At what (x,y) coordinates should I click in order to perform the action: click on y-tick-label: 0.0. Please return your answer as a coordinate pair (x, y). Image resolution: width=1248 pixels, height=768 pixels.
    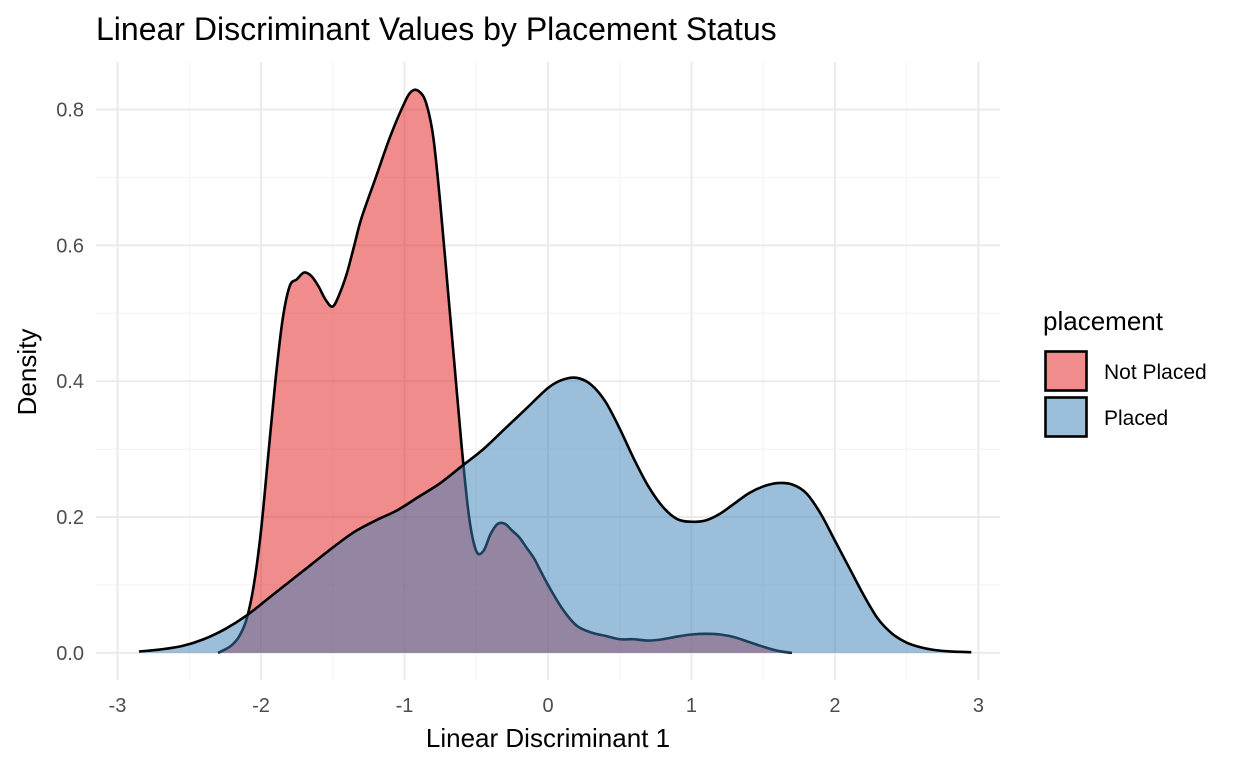
    Looking at the image, I should click on (70, 654).